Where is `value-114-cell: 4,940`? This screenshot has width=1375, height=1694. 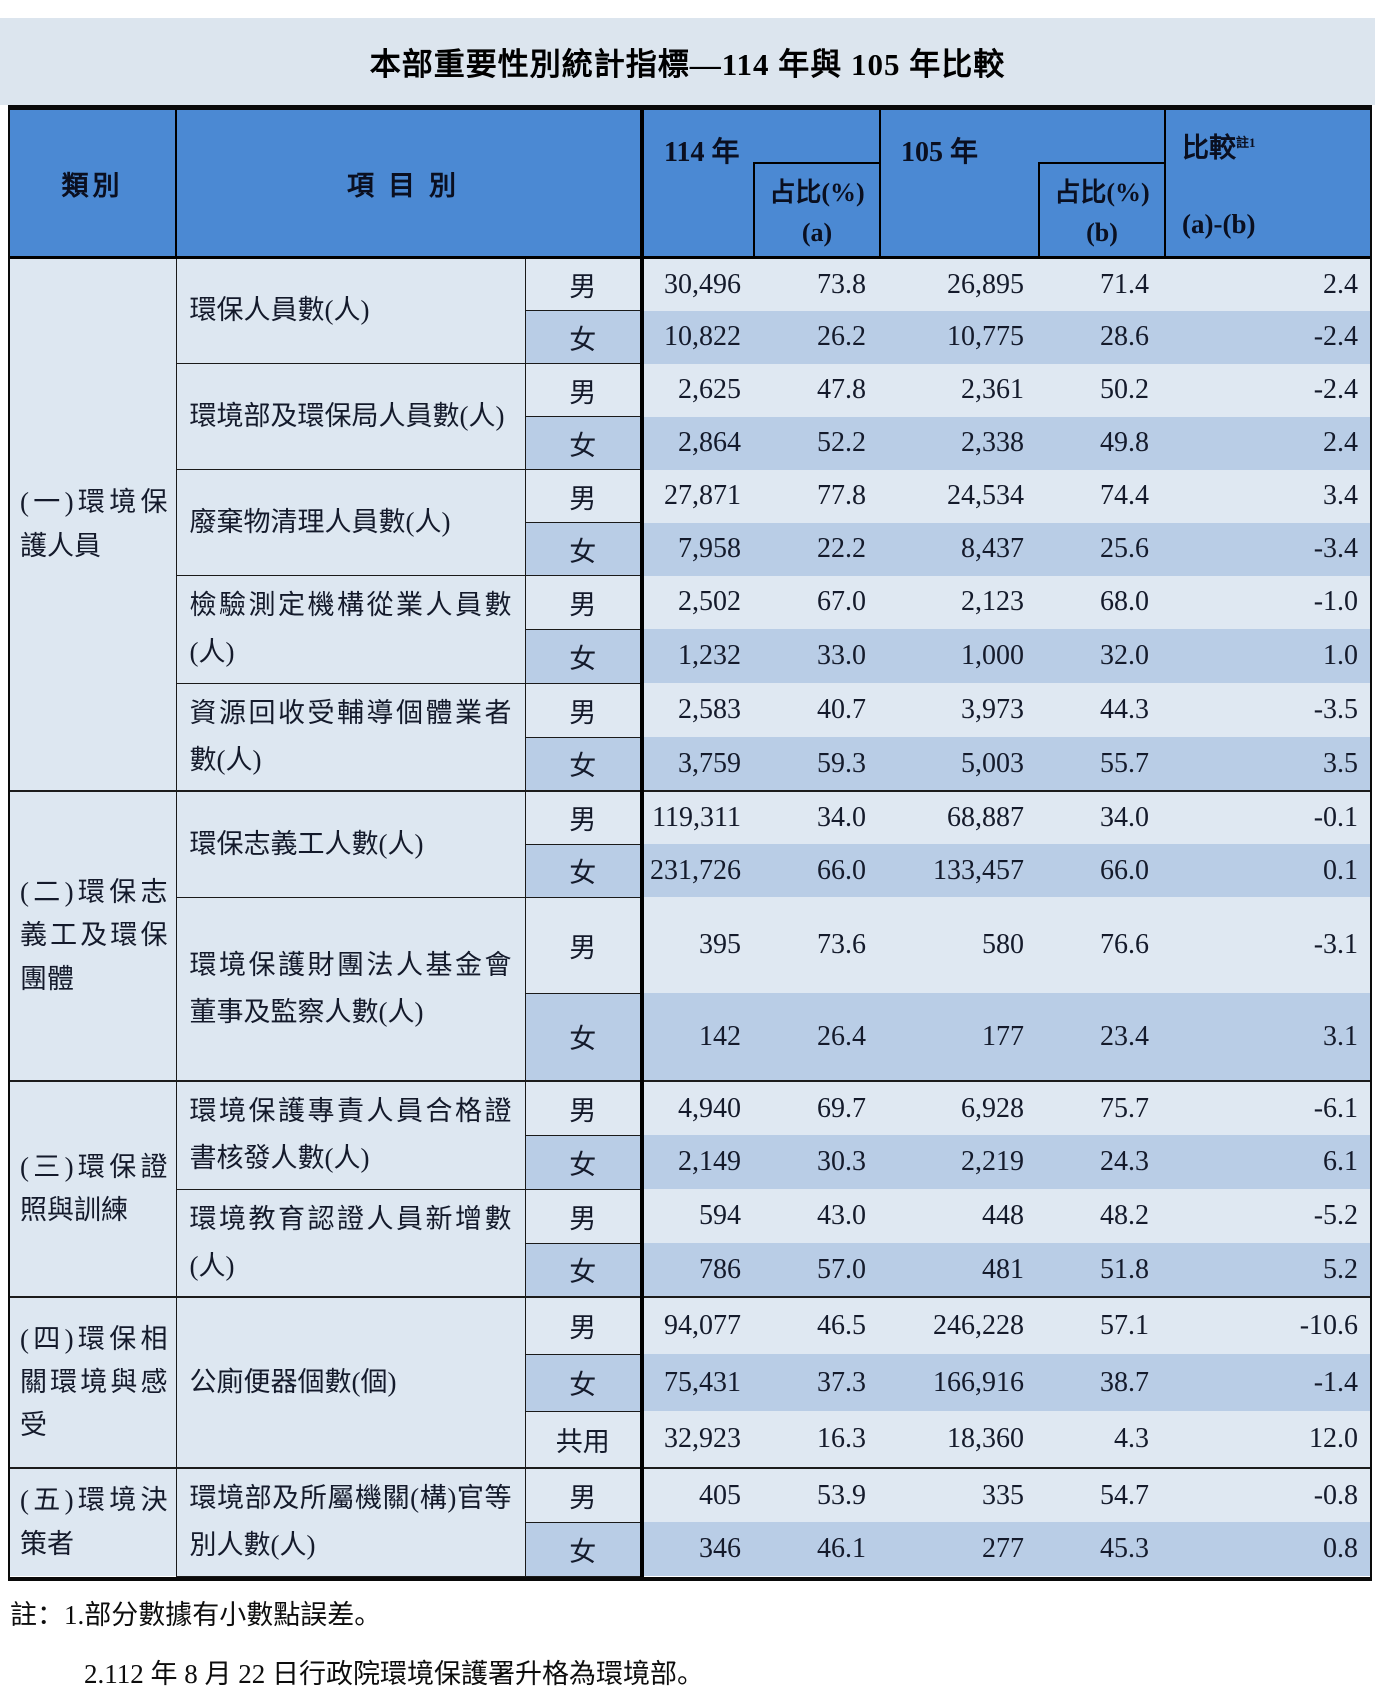 value-114-cell: 4,940 is located at coordinates (698, 1108).